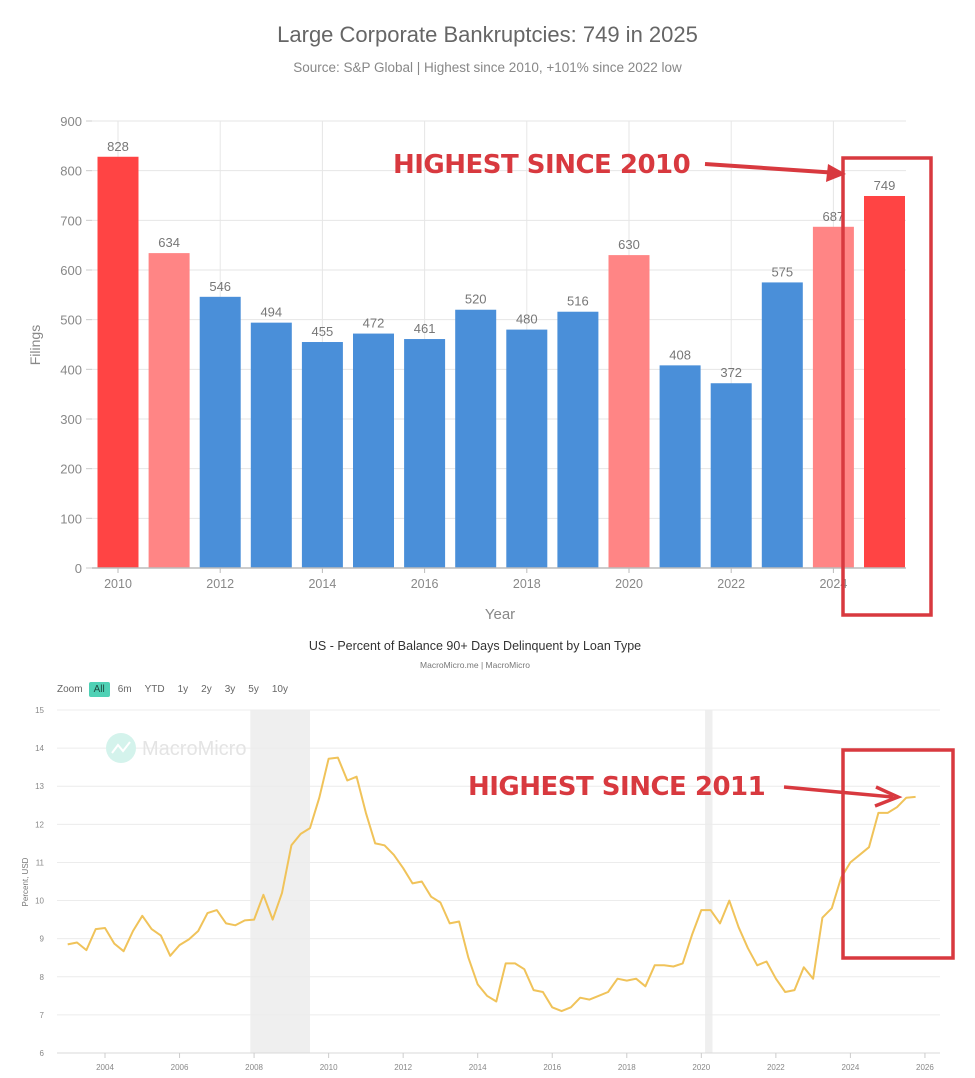 The height and width of the screenshot is (1078, 975). I want to click on highest-since-2011-annotation: HIGHEST SINCE 2011, so click(616, 787).